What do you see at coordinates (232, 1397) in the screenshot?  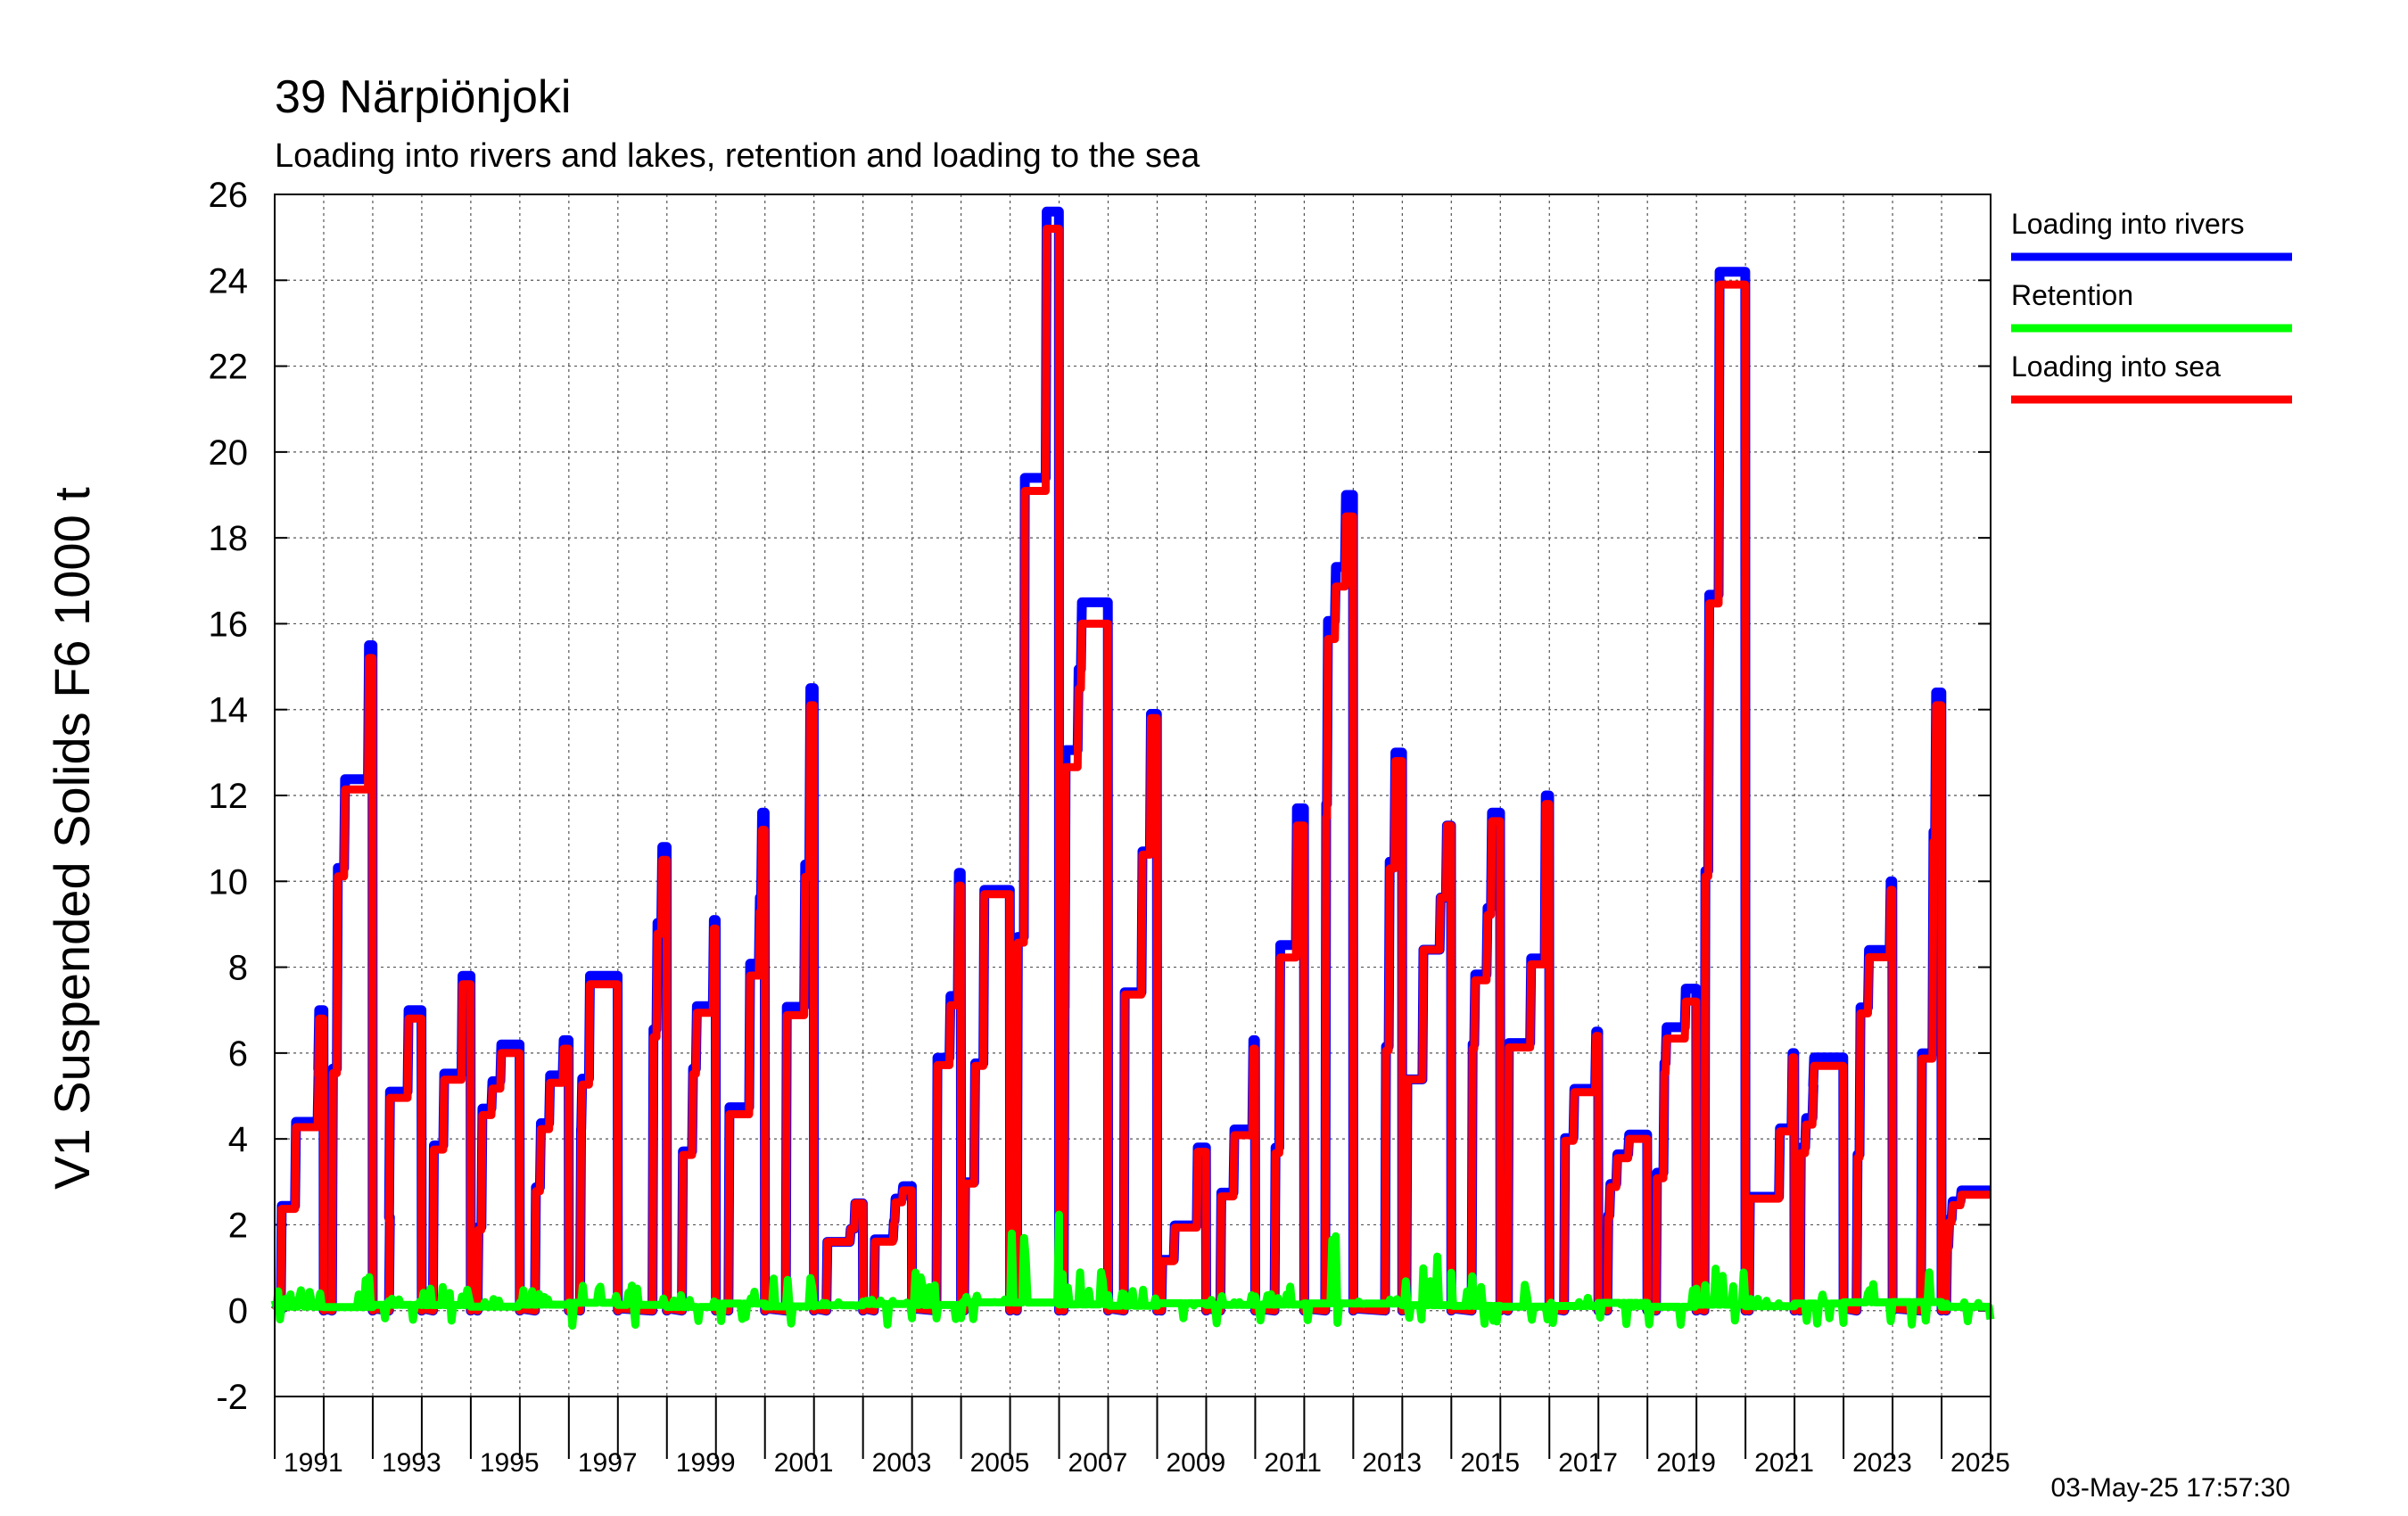 I see `y-tick-label: -2` at bounding box center [232, 1397].